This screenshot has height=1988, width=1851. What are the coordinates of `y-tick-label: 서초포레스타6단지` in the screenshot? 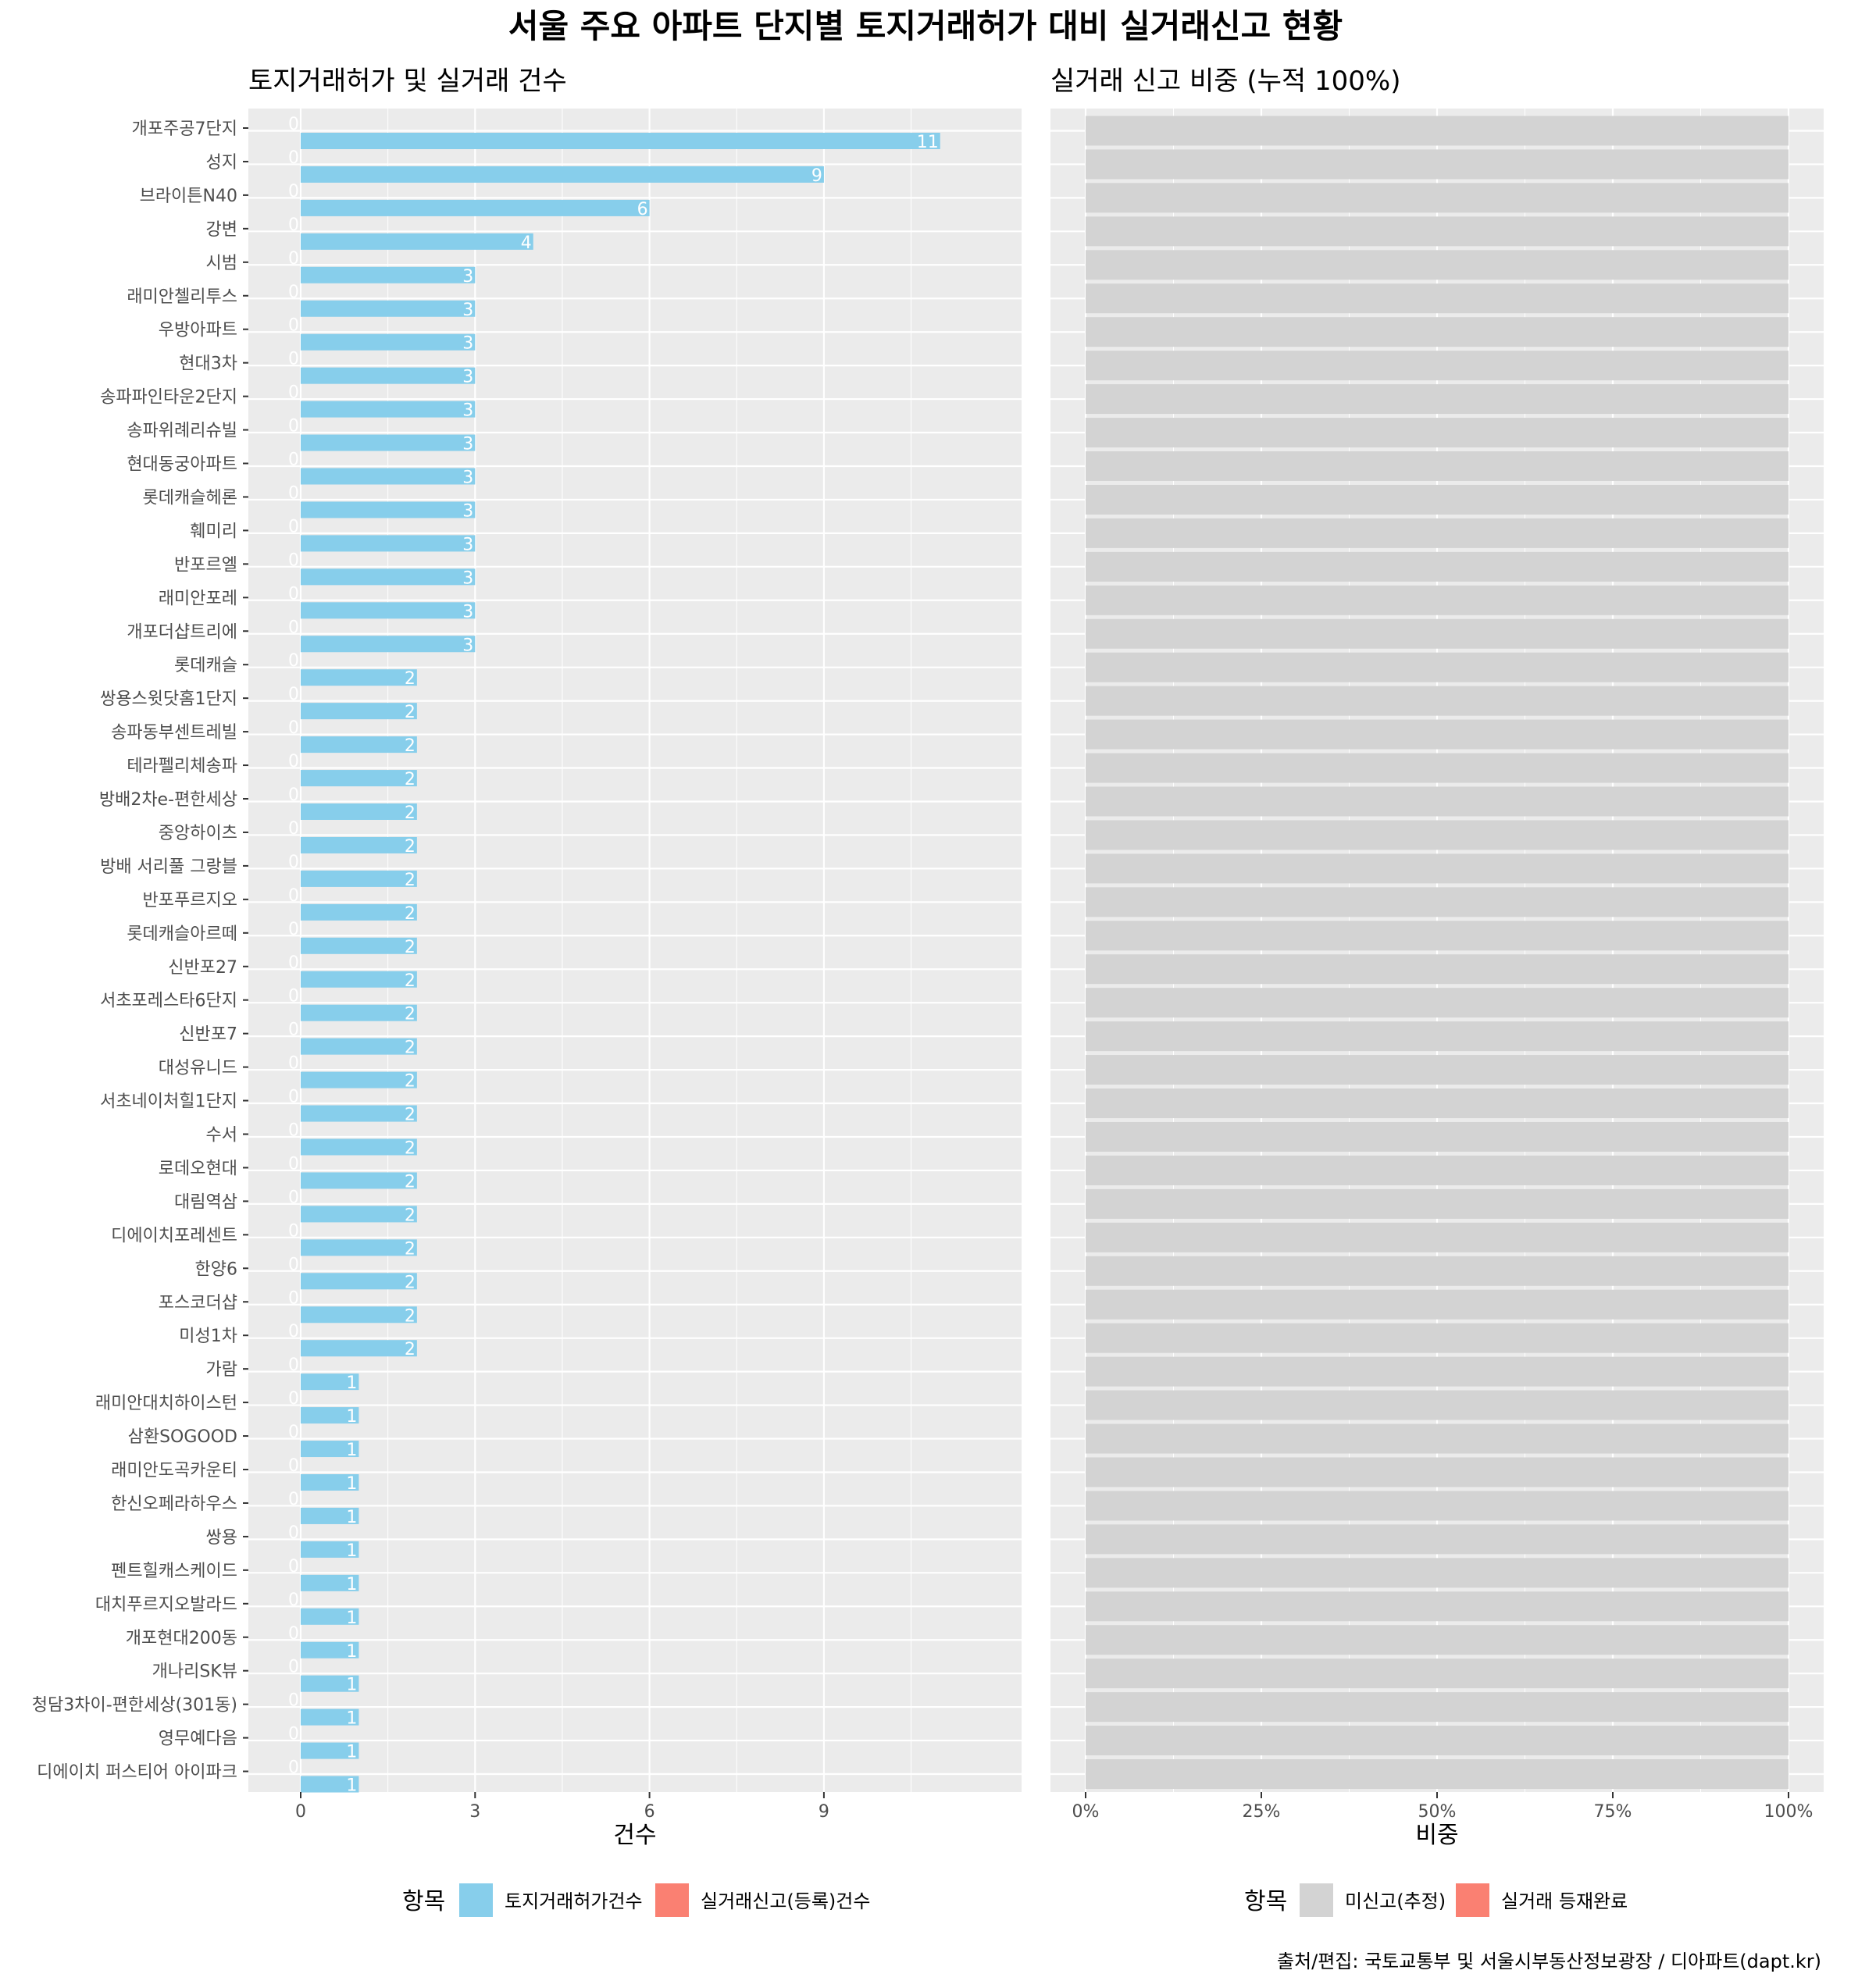 It's located at (169, 1001).